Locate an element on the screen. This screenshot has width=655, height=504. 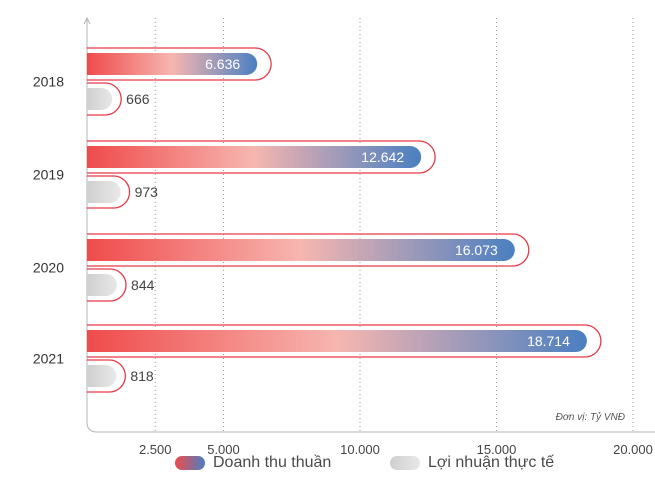
revenue-bar-2018 is located at coordinates (172, 64).